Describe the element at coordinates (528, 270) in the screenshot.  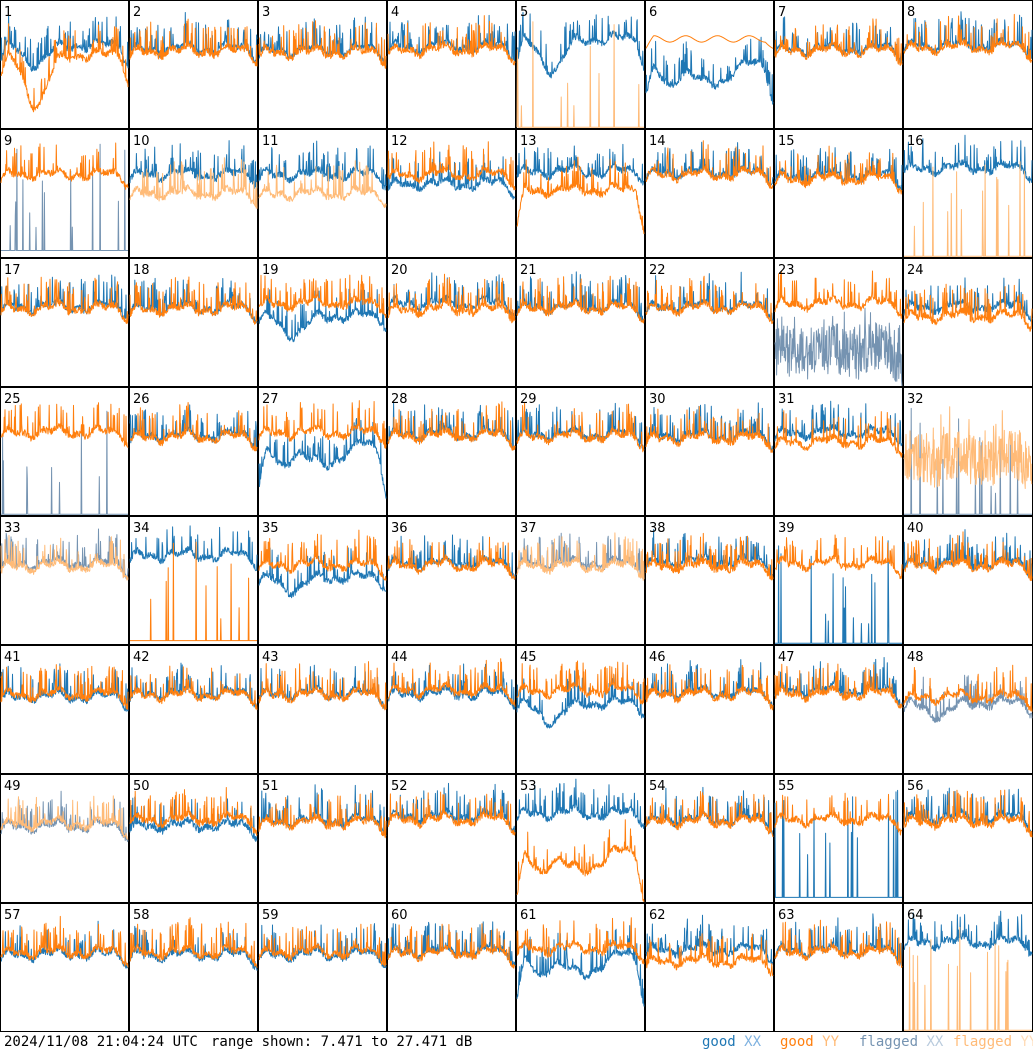
I see `panel-number: 21` at that location.